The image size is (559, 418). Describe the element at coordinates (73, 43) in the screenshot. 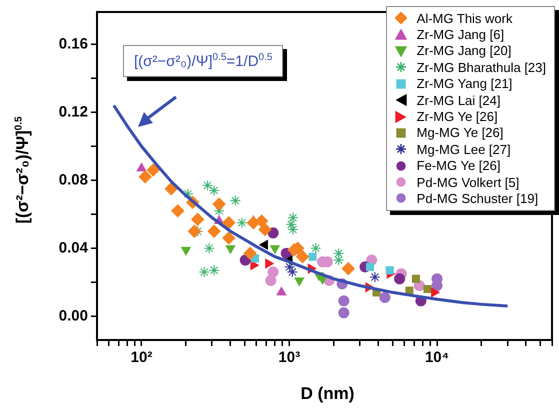

I see `y-tick-label: 0.16` at that location.